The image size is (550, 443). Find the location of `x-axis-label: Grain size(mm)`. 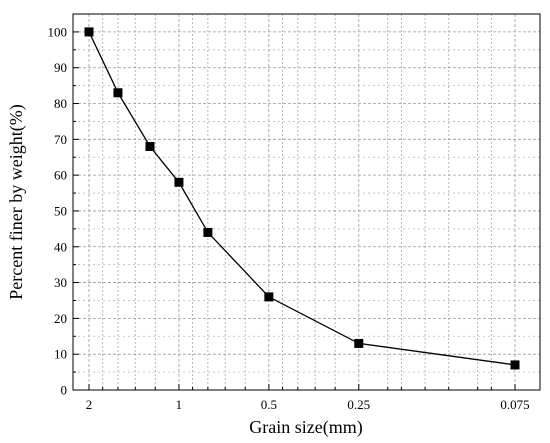

x-axis-label: Grain size(mm) is located at coordinates (305, 427).